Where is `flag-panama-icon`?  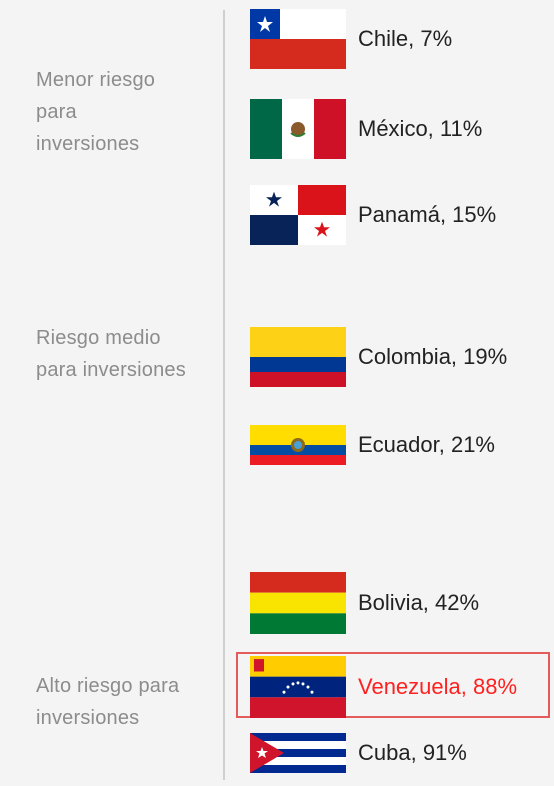 flag-panama-icon is located at coordinates (298, 215).